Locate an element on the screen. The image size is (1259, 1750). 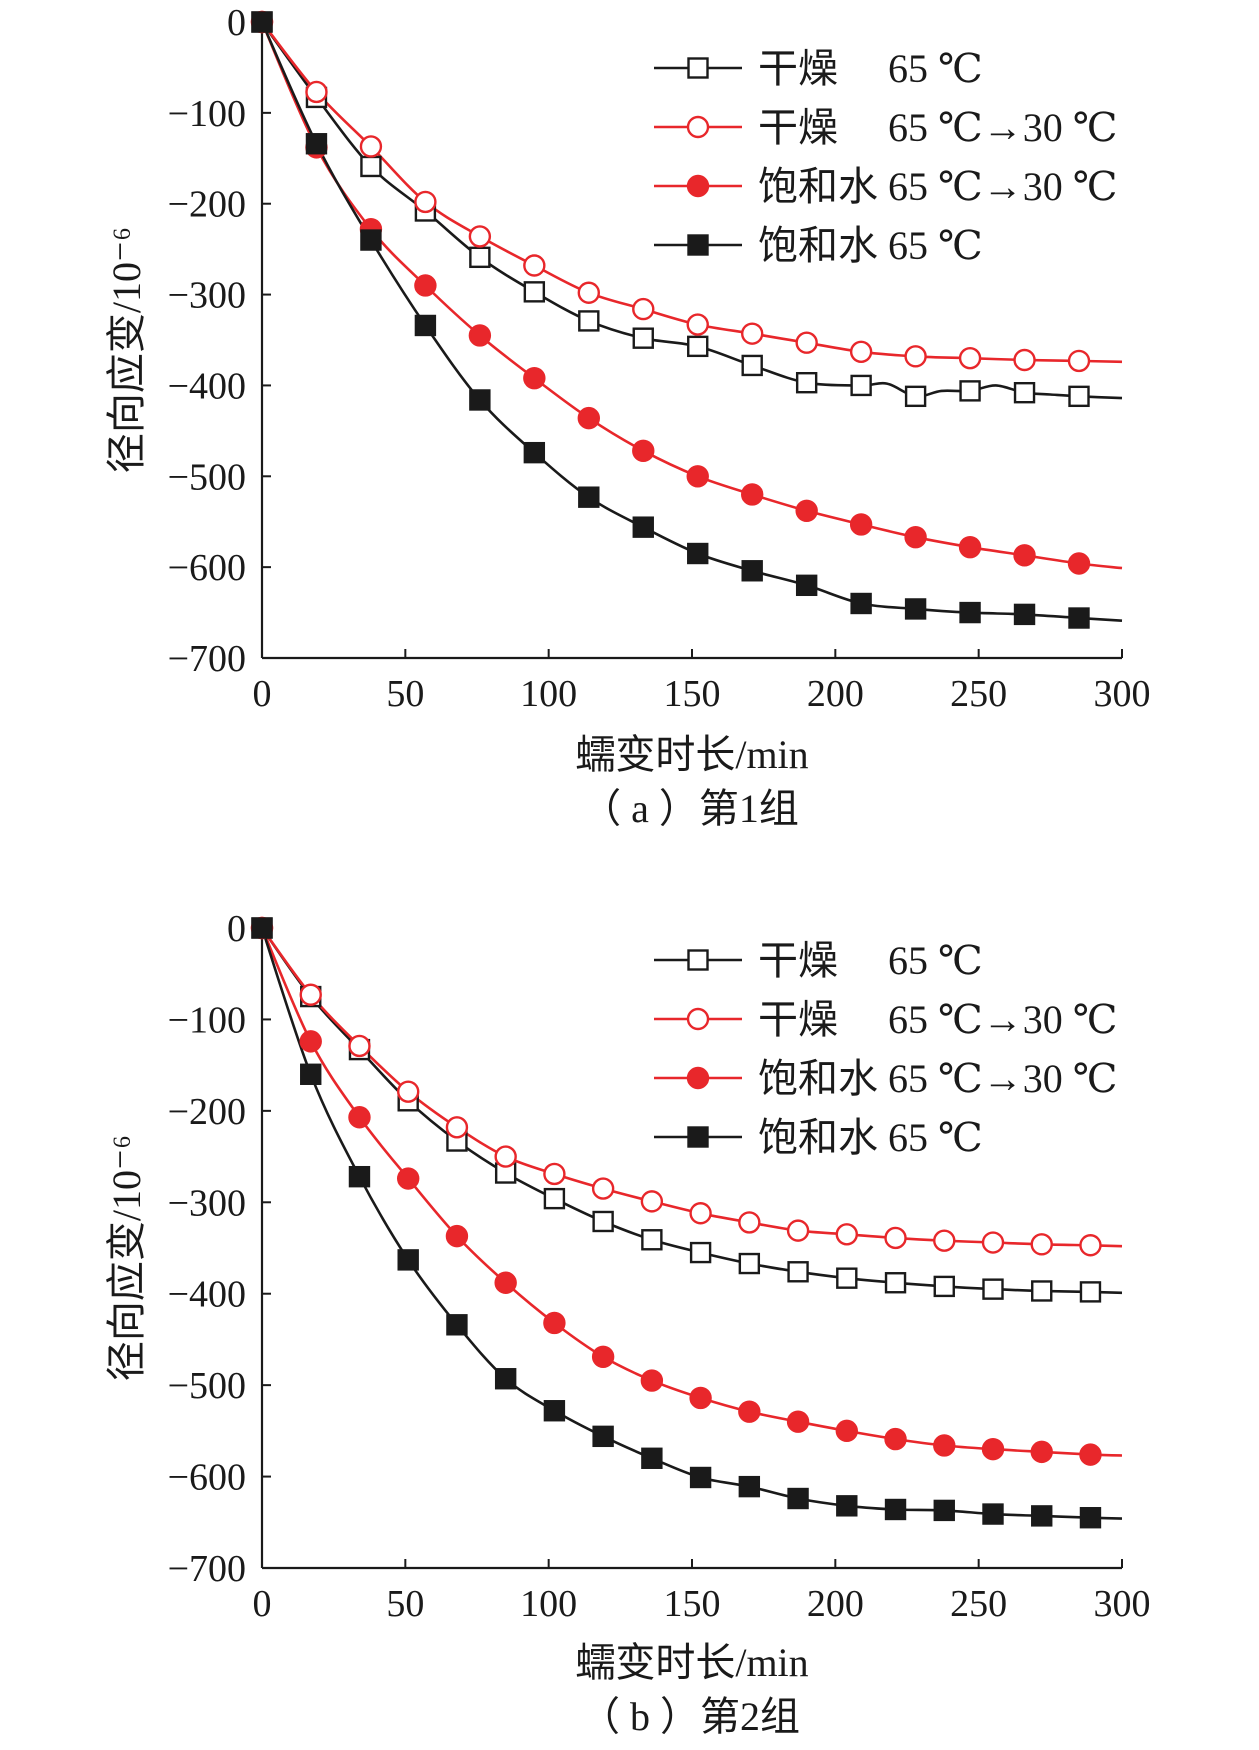
y-tick-label: −200 is located at coordinates (207, 205).